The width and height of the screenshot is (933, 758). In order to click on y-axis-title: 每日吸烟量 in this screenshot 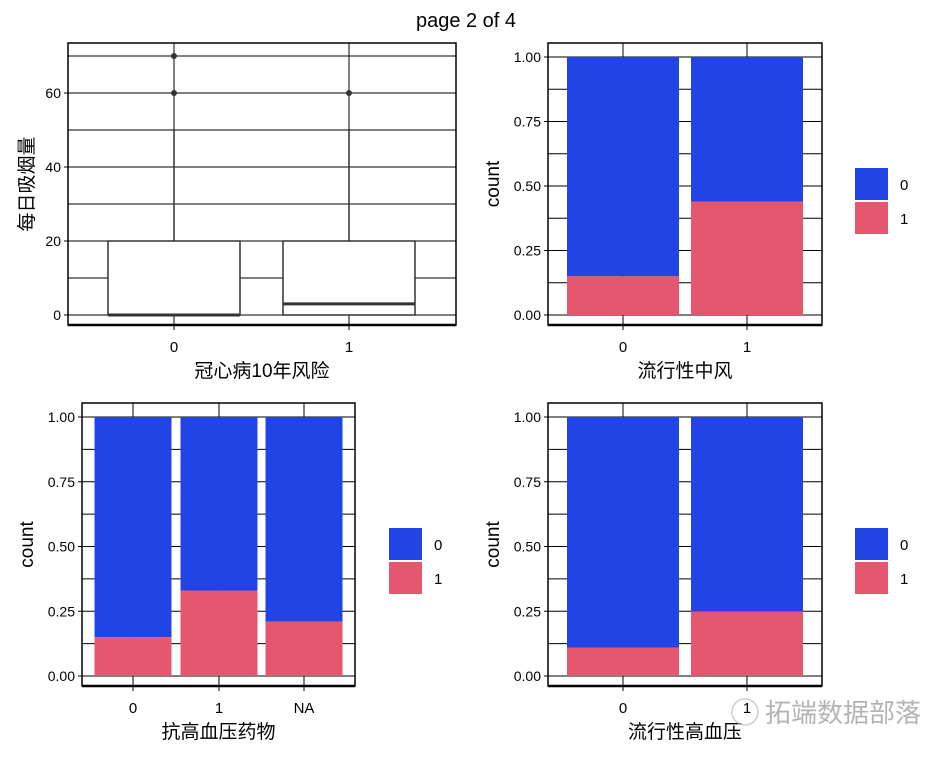, I will do `click(27, 183)`.